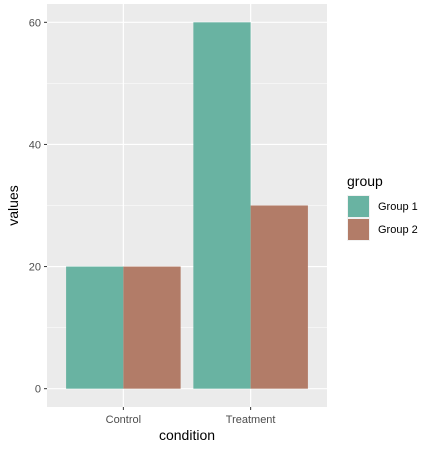 This screenshot has height=452, width=437. I want to click on legend-title: group, so click(365, 181).